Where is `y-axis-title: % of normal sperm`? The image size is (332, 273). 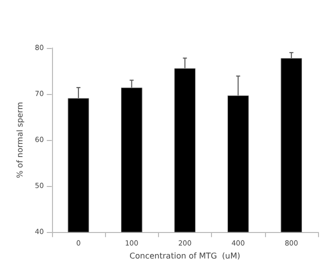 y-axis-title: % of normal sperm is located at coordinates (20, 140).